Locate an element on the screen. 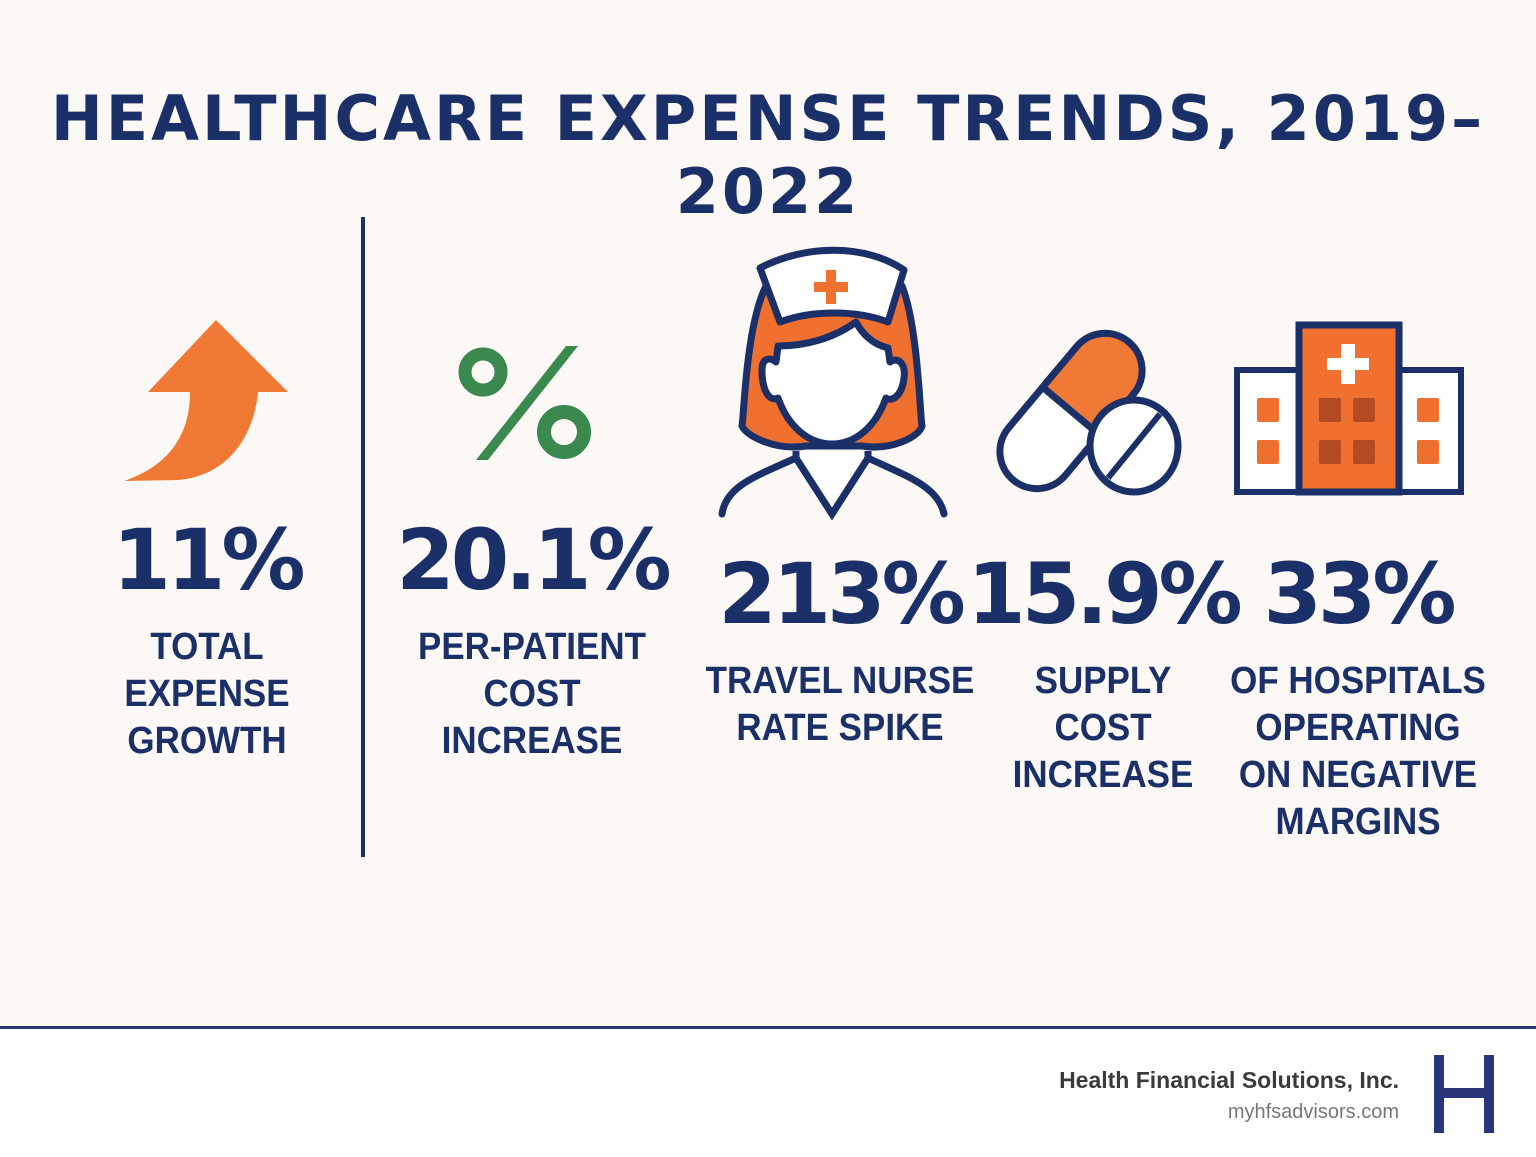 The image size is (1536, 1157). stat-label: SUPPLY COST INCREASE is located at coordinates (1103, 728).